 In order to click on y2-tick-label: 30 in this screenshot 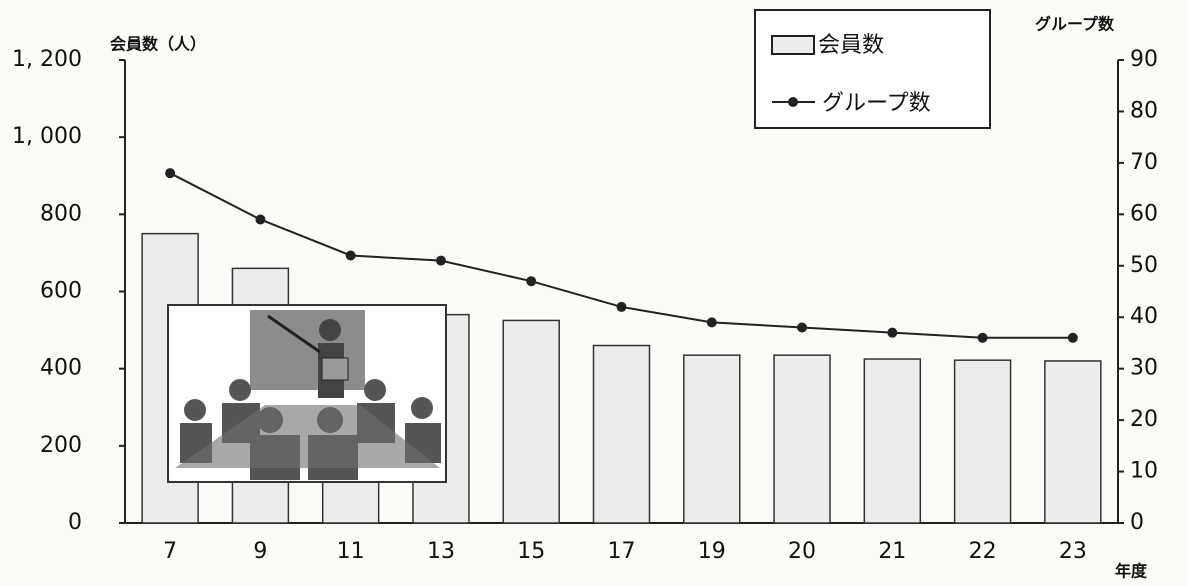, I will do `click(1144, 368)`.